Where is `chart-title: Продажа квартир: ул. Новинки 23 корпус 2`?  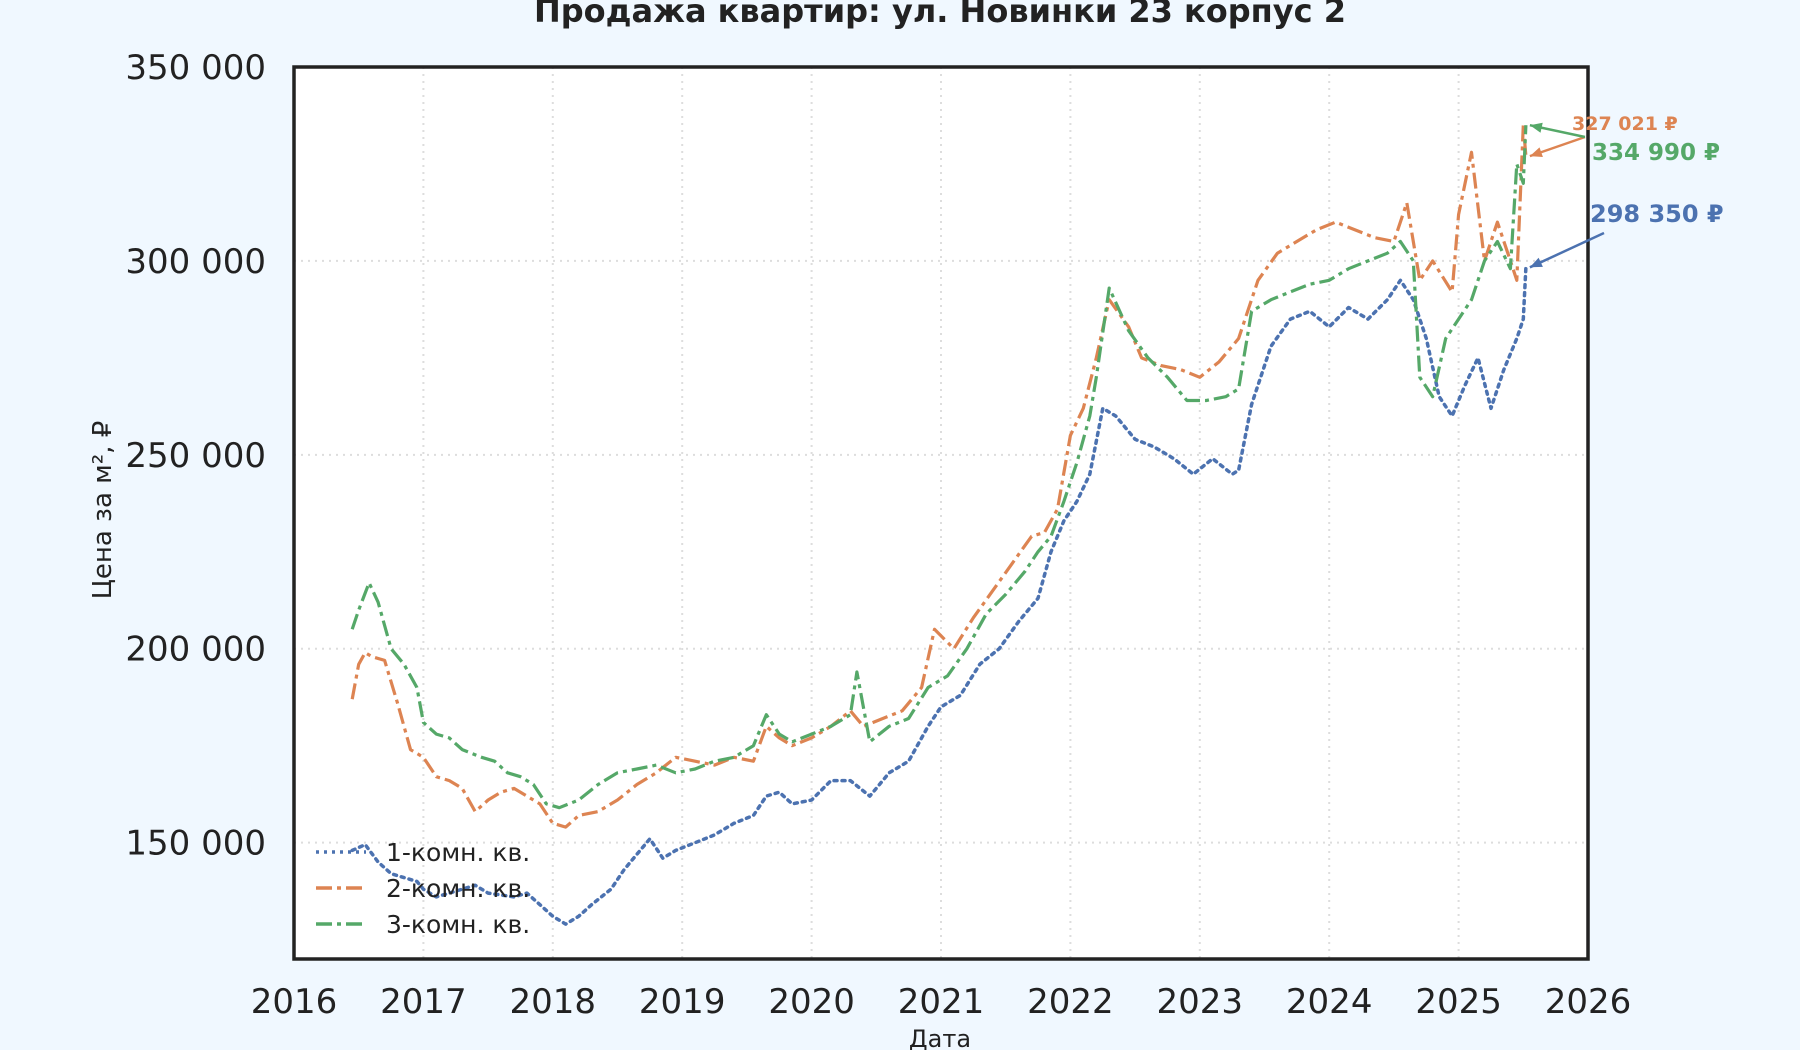
chart-title: Продажа квартир: ул. Новинки 23 корпус 2 is located at coordinates (940, 15).